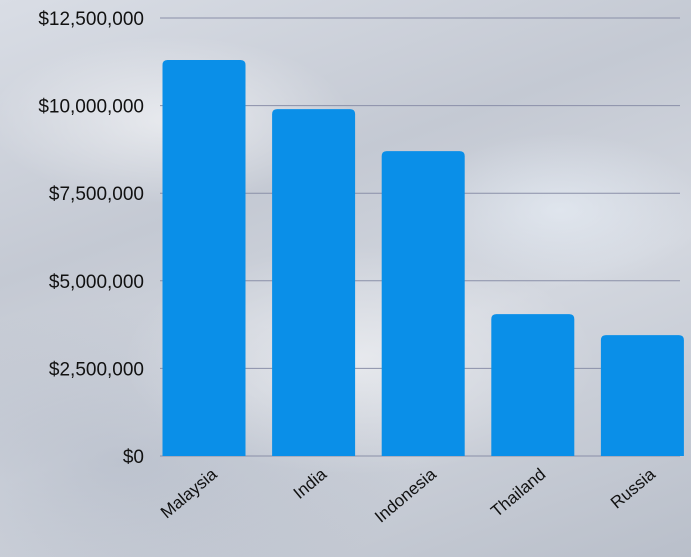 This screenshot has width=691, height=557. Describe the element at coordinates (204, 258) in the screenshot. I see `bar-malaysia` at that location.